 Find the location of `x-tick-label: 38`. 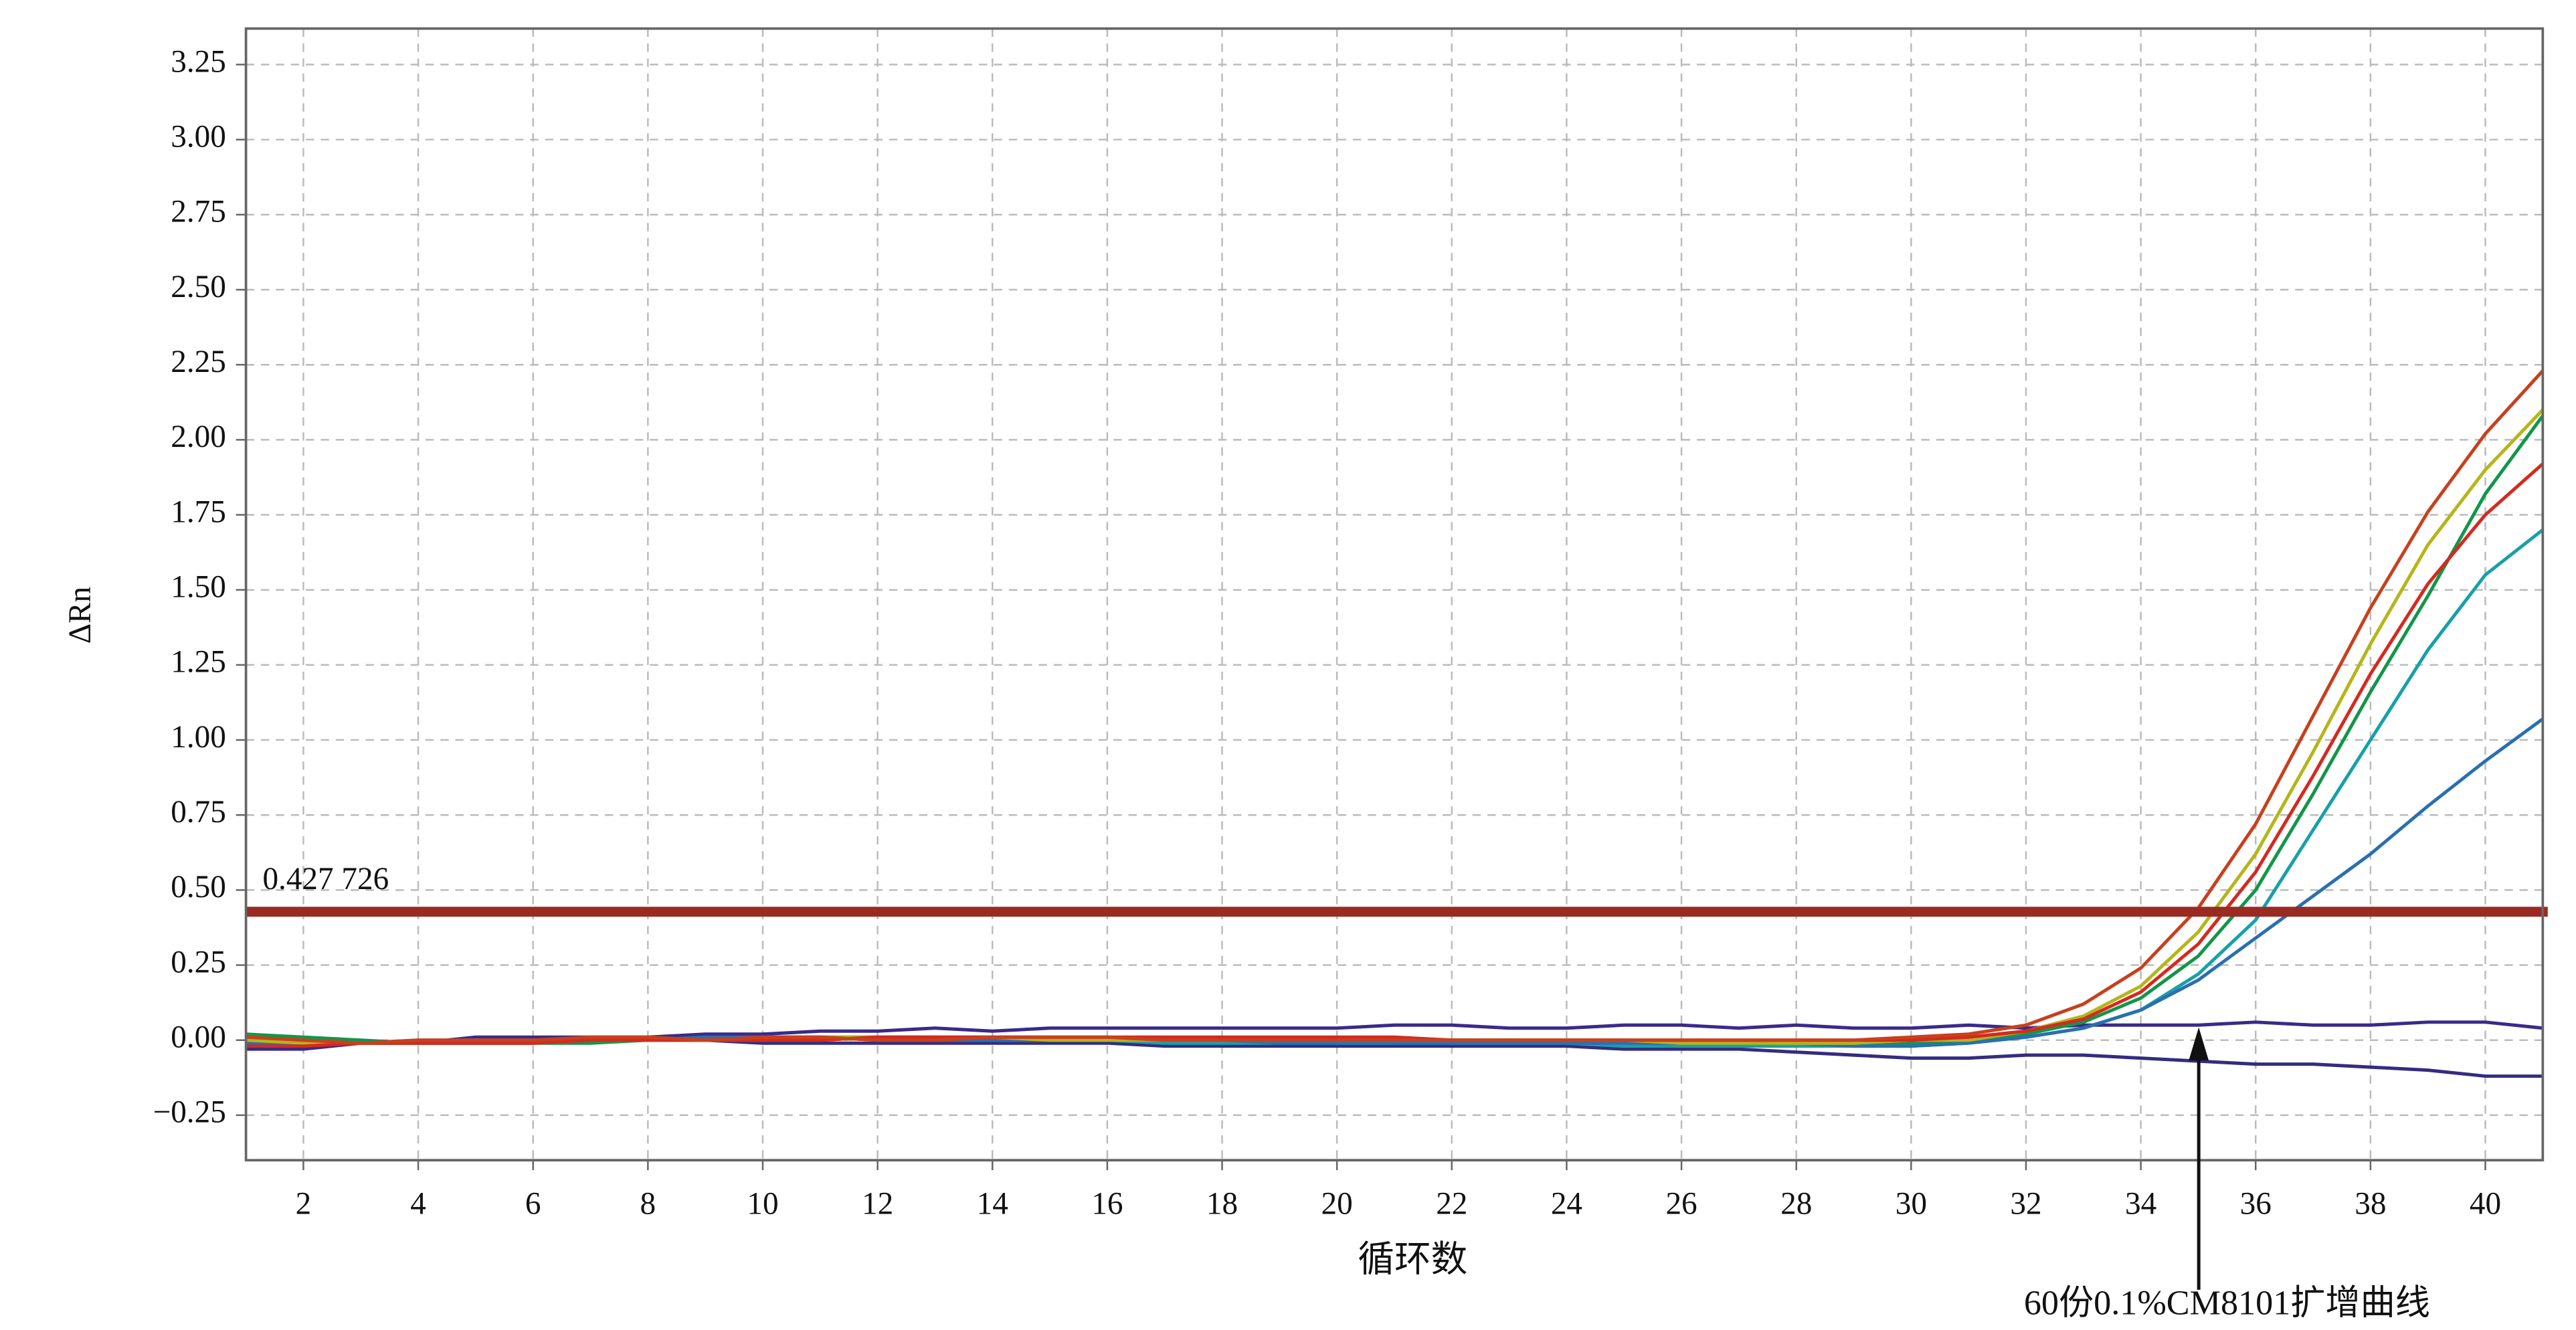

x-tick-label: 38 is located at coordinates (2370, 1204).